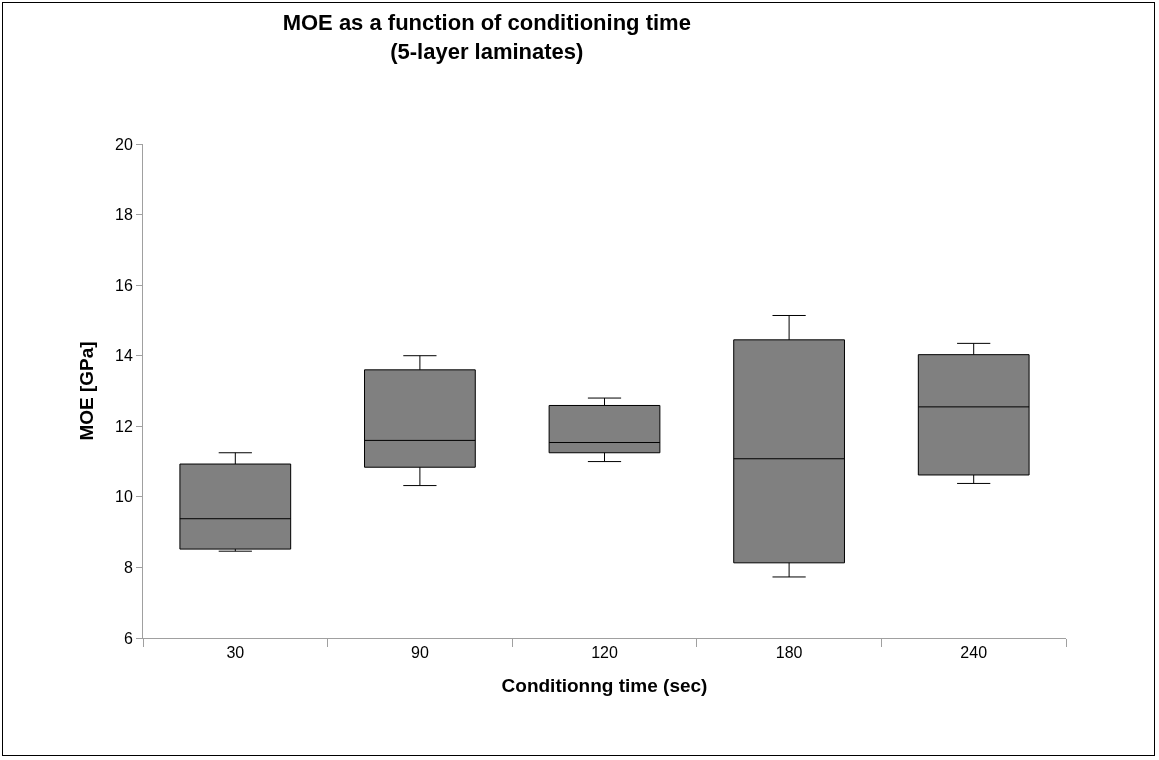 Image resolution: width=1159 pixels, height=760 pixels. What do you see at coordinates (128, 568) in the screenshot?
I see `y-tick-label: 8` at bounding box center [128, 568].